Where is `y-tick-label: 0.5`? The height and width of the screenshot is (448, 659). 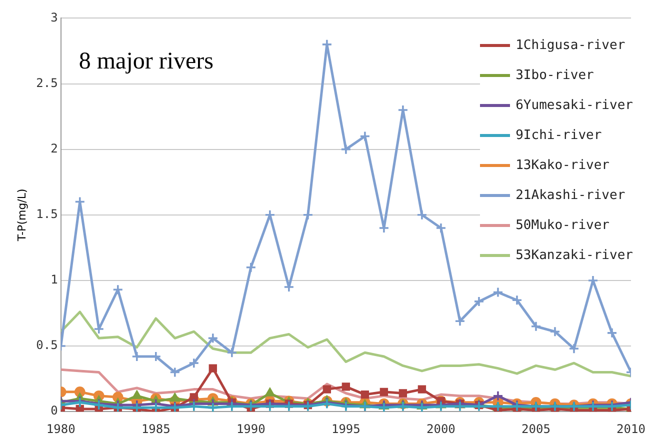 y-tick-label: 0.5 is located at coordinates (47, 345).